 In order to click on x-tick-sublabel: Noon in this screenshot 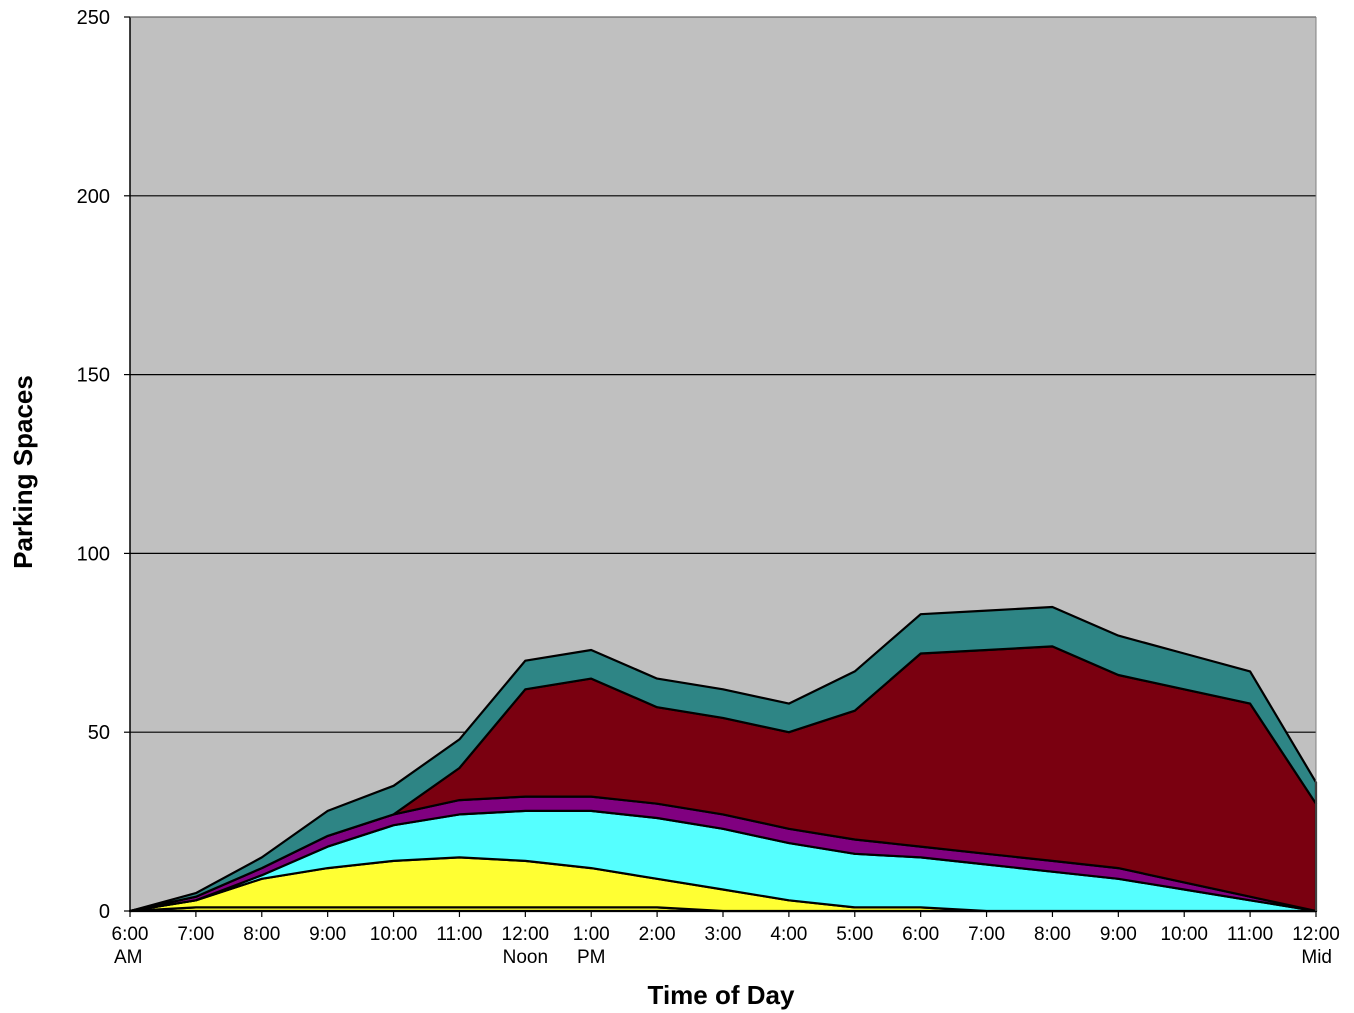, I will do `click(525, 957)`.